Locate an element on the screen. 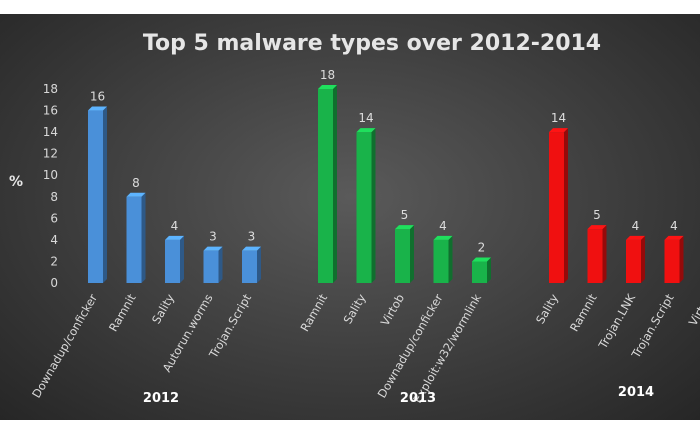 Image resolution: width=700 pixels, height=422 pixels. category-label: Downadup/conficker is located at coordinates (64, 345).